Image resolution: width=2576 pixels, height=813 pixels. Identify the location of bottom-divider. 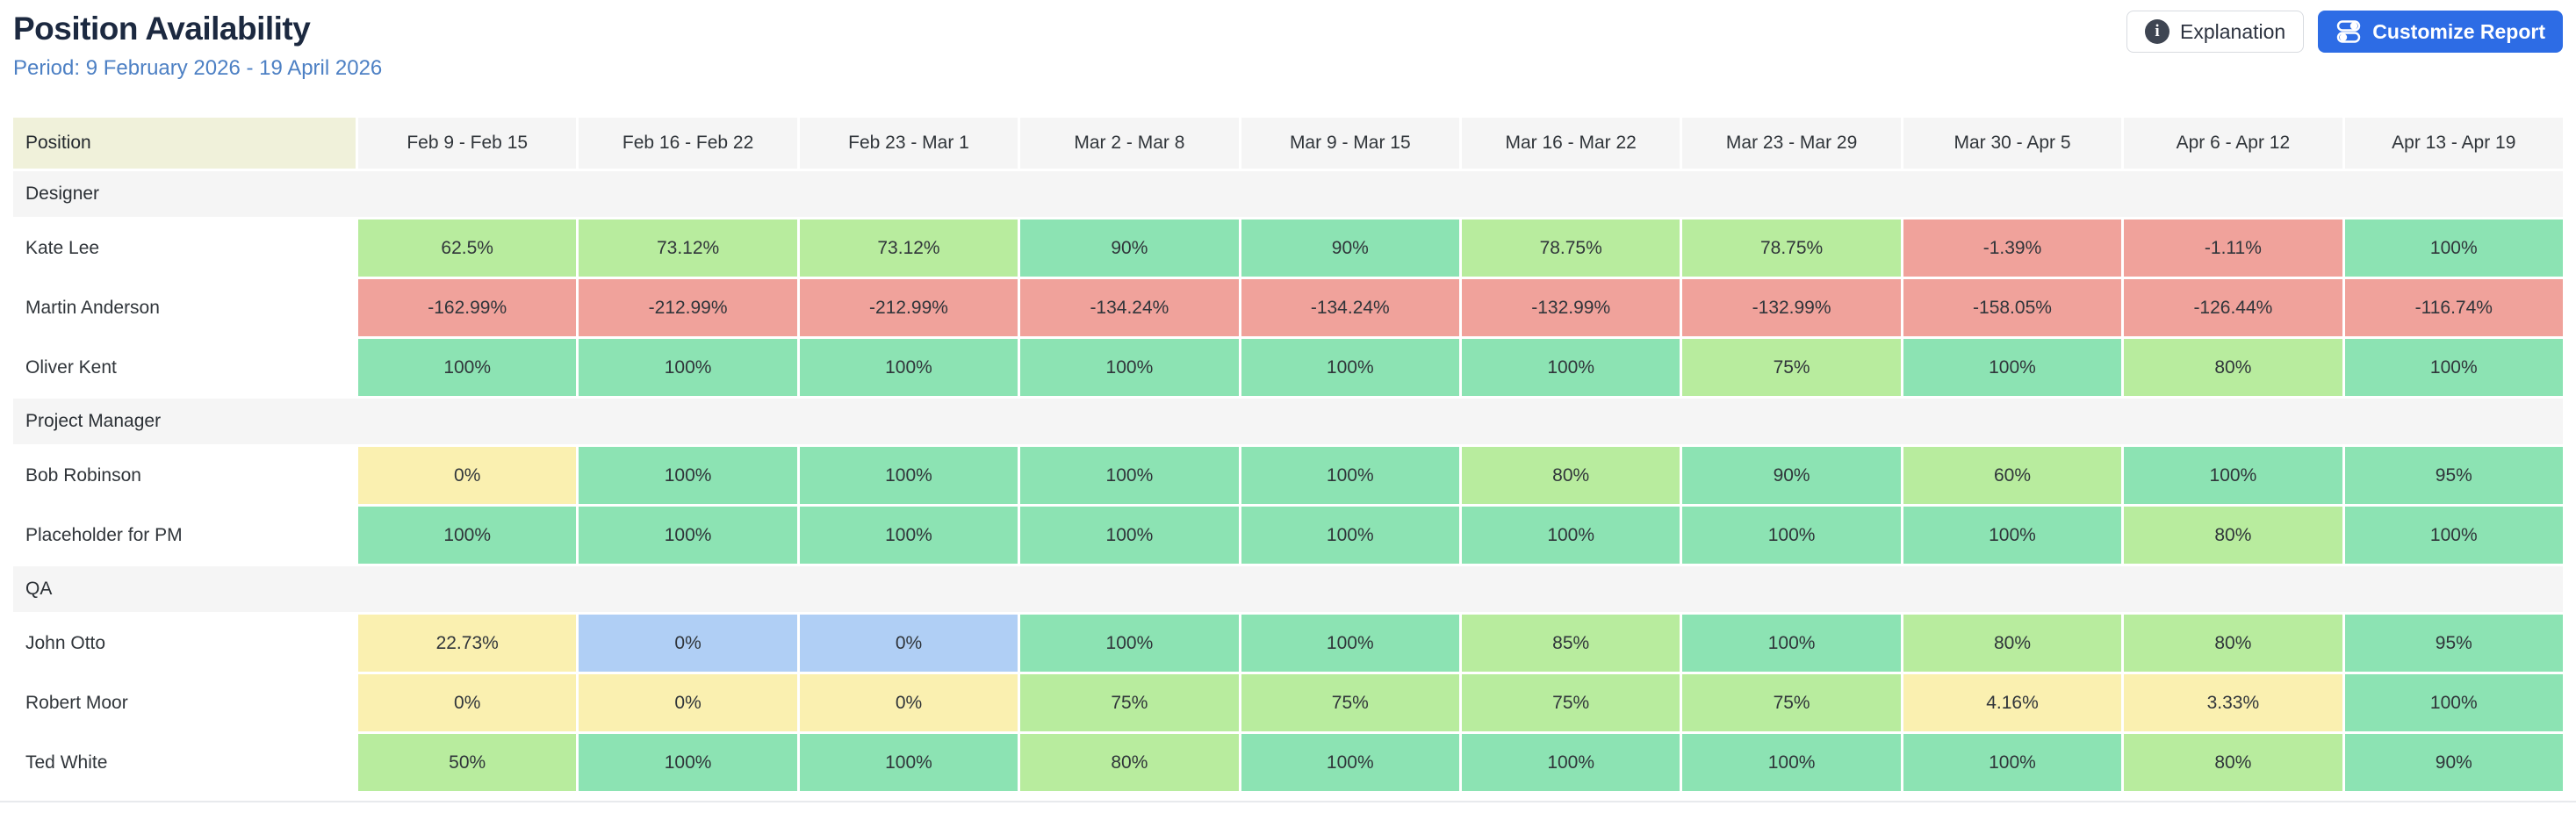
(1288, 801).